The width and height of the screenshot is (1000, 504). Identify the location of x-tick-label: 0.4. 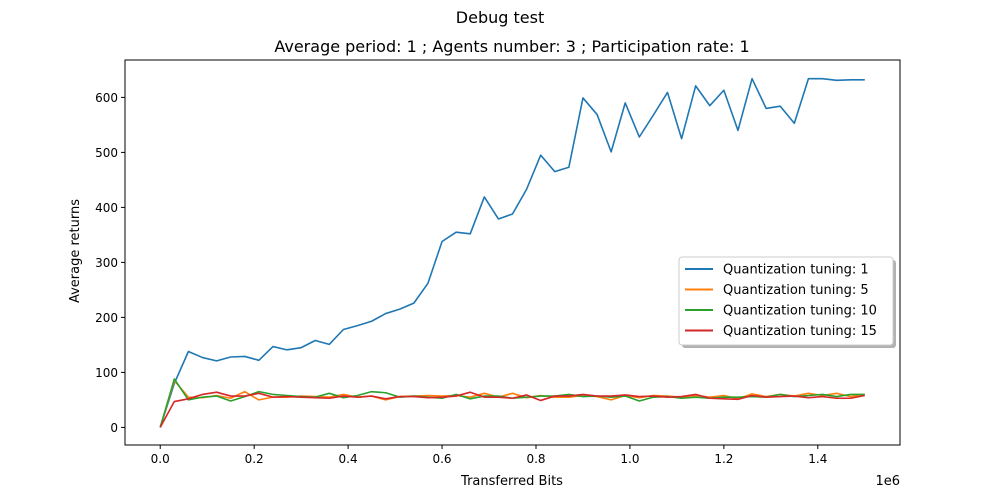
(348, 459).